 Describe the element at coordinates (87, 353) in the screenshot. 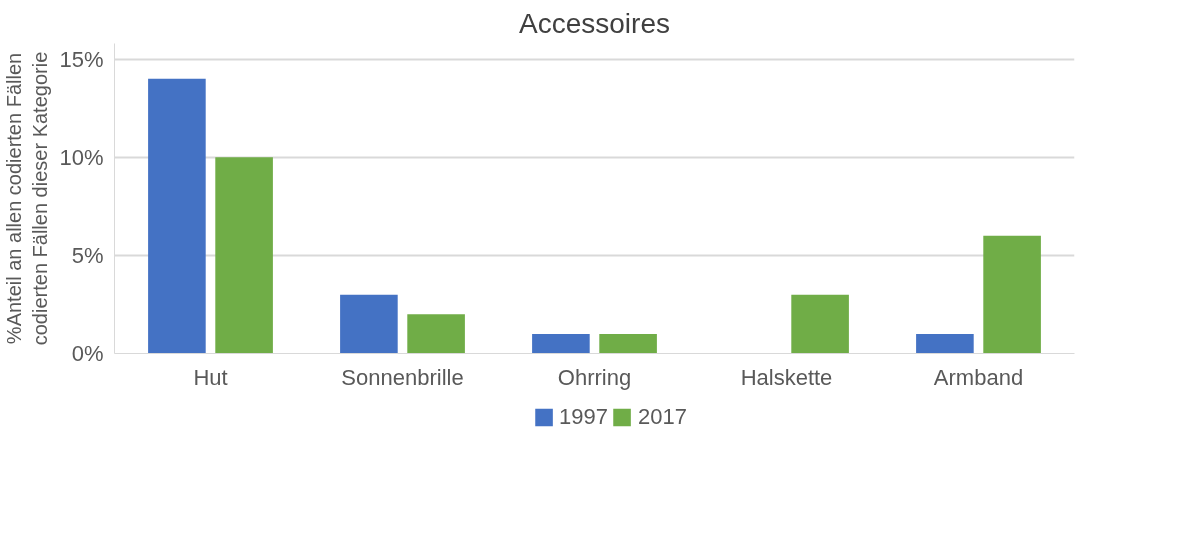

I see `y-tick-label: 0%` at that location.